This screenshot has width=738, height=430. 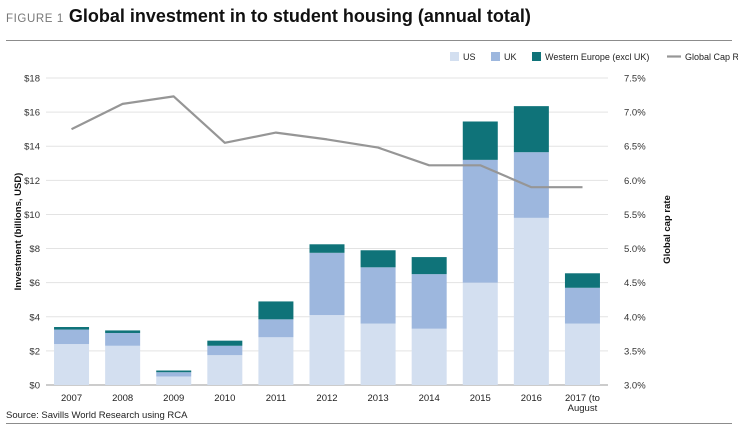 What do you see at coordinates (71, 398) in the screenshot?
I see `x-tick-label: 2007` at bounding box center [71, 398].